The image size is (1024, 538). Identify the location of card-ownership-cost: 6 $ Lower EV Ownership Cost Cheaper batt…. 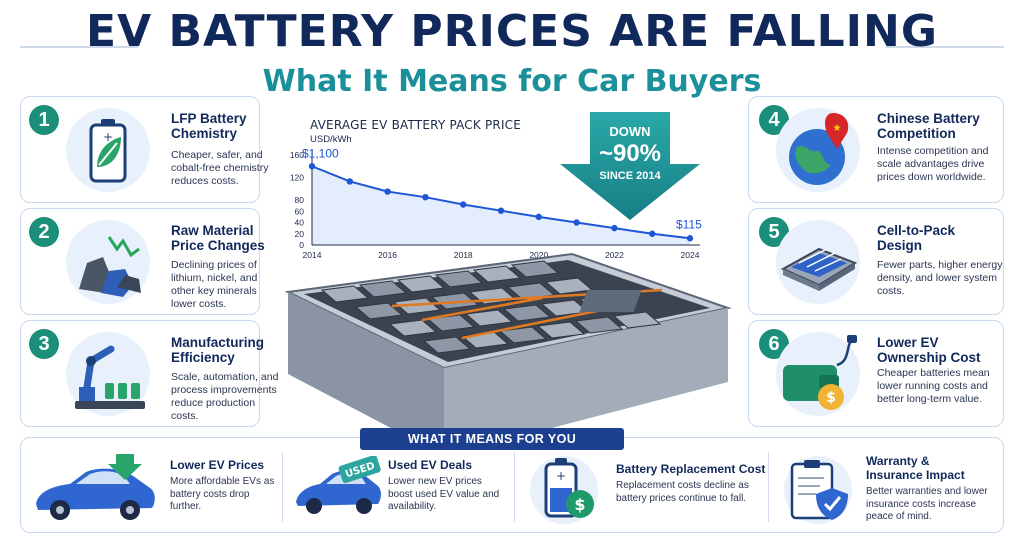
(876, 373).